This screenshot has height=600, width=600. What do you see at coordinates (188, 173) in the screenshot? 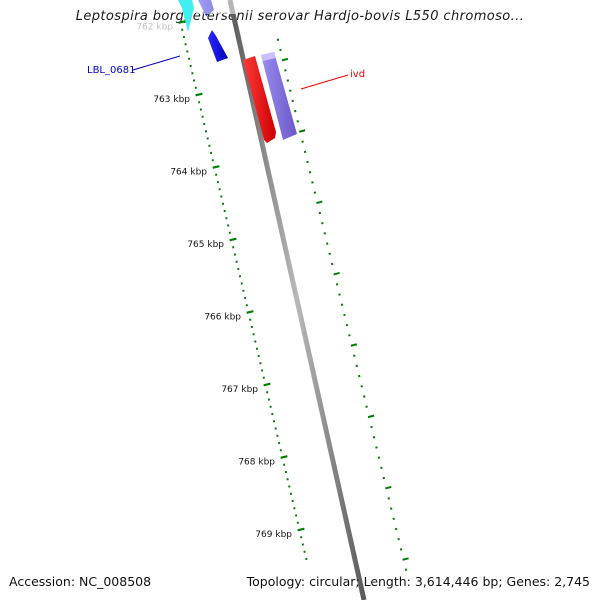
I see `ruler-label: 764 kbp` at bounding box center [188, 173].